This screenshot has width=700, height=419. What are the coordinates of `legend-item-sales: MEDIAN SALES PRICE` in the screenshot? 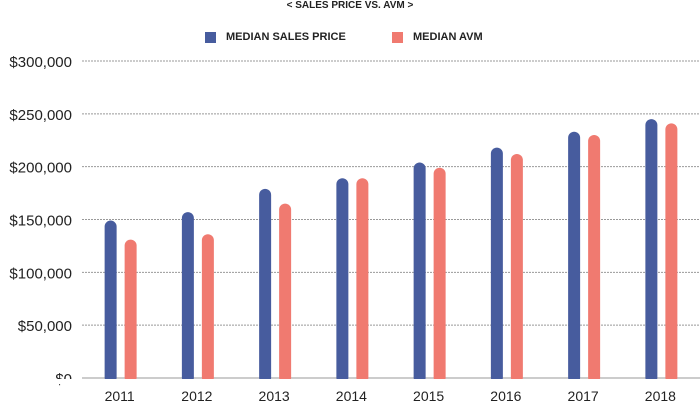 It's located at (275, 37).